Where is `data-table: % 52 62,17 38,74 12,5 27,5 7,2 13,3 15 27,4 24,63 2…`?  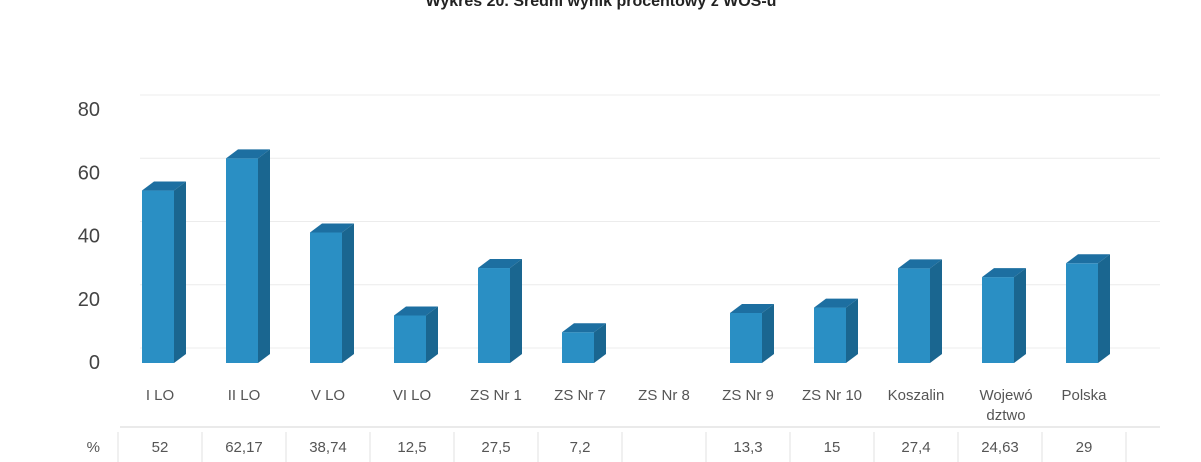 data-table: % 52 62,17 38,74 12,5 27,5 7,2 13,3 15 27,4 24,63 2… is located at coordinates (607, 447).